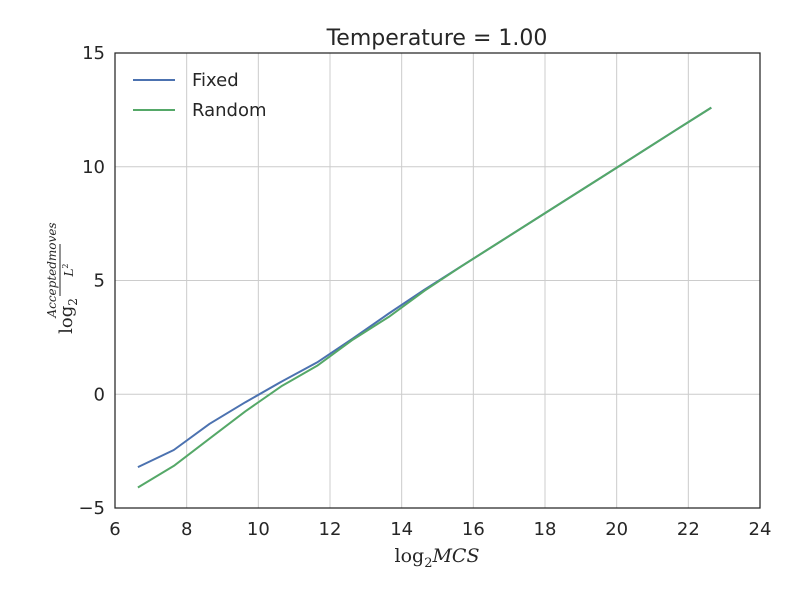  What do you see at coordinates (437, 558) in the screenshot?
I see `x-axis-label: log2MCS` at bounding box center [437, 558].